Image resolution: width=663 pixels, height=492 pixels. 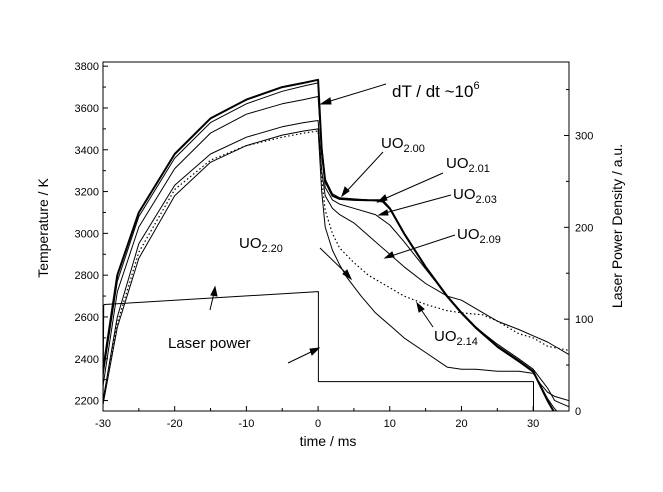 What do you see at coordinates (87, 402) in the screenshot?
I see `y-tick-label: 2200` at bounding box center [87, 402].